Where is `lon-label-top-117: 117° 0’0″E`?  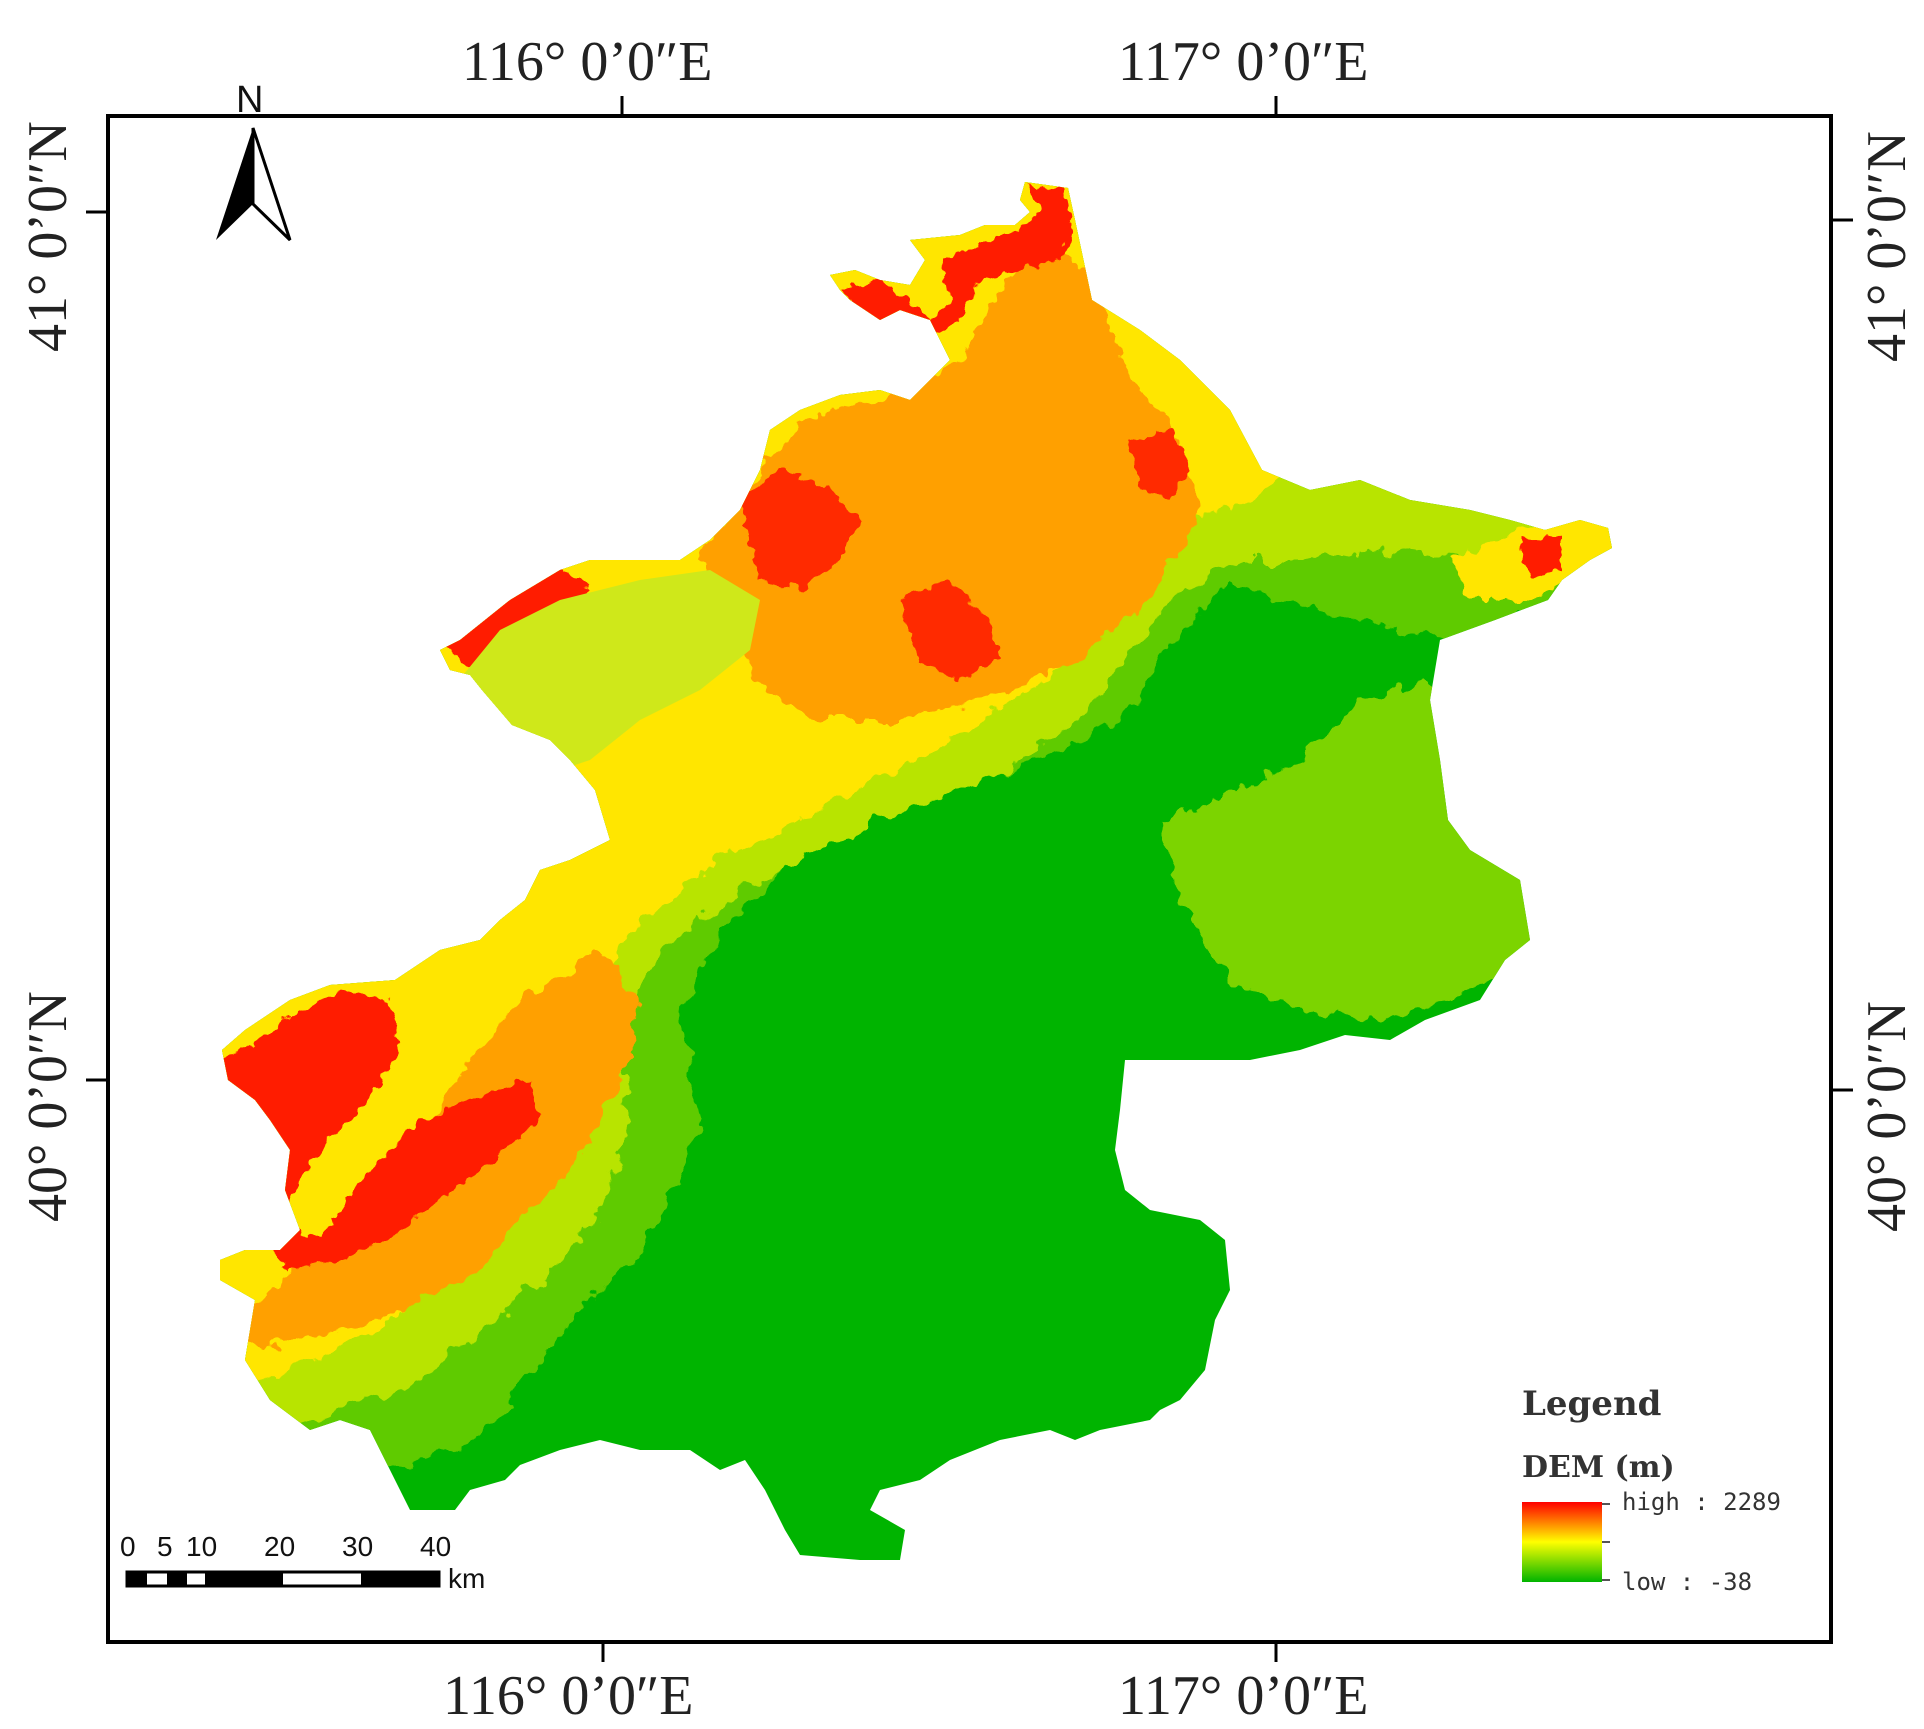
lon-label-top-117: 117° 0’0″E is located at coordinates (1243, 62).